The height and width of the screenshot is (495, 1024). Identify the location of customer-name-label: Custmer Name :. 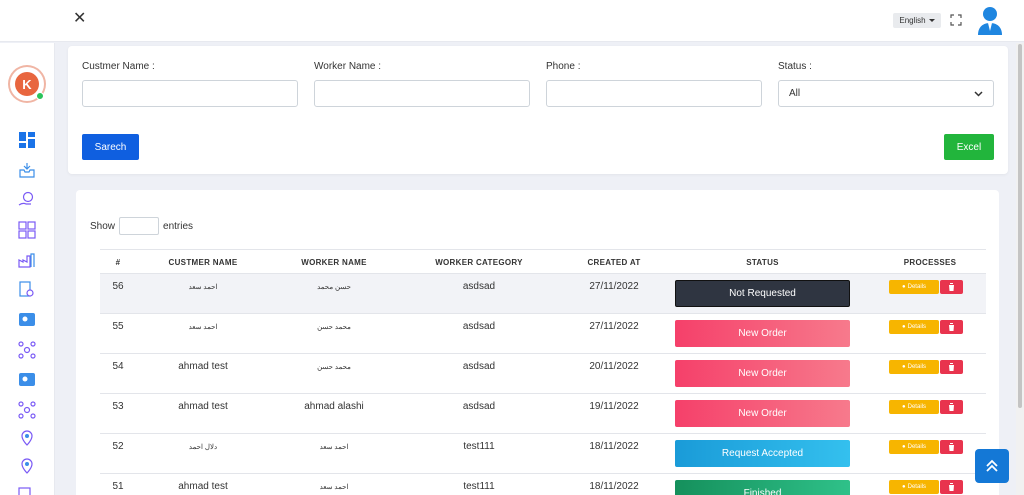
(118, 66).